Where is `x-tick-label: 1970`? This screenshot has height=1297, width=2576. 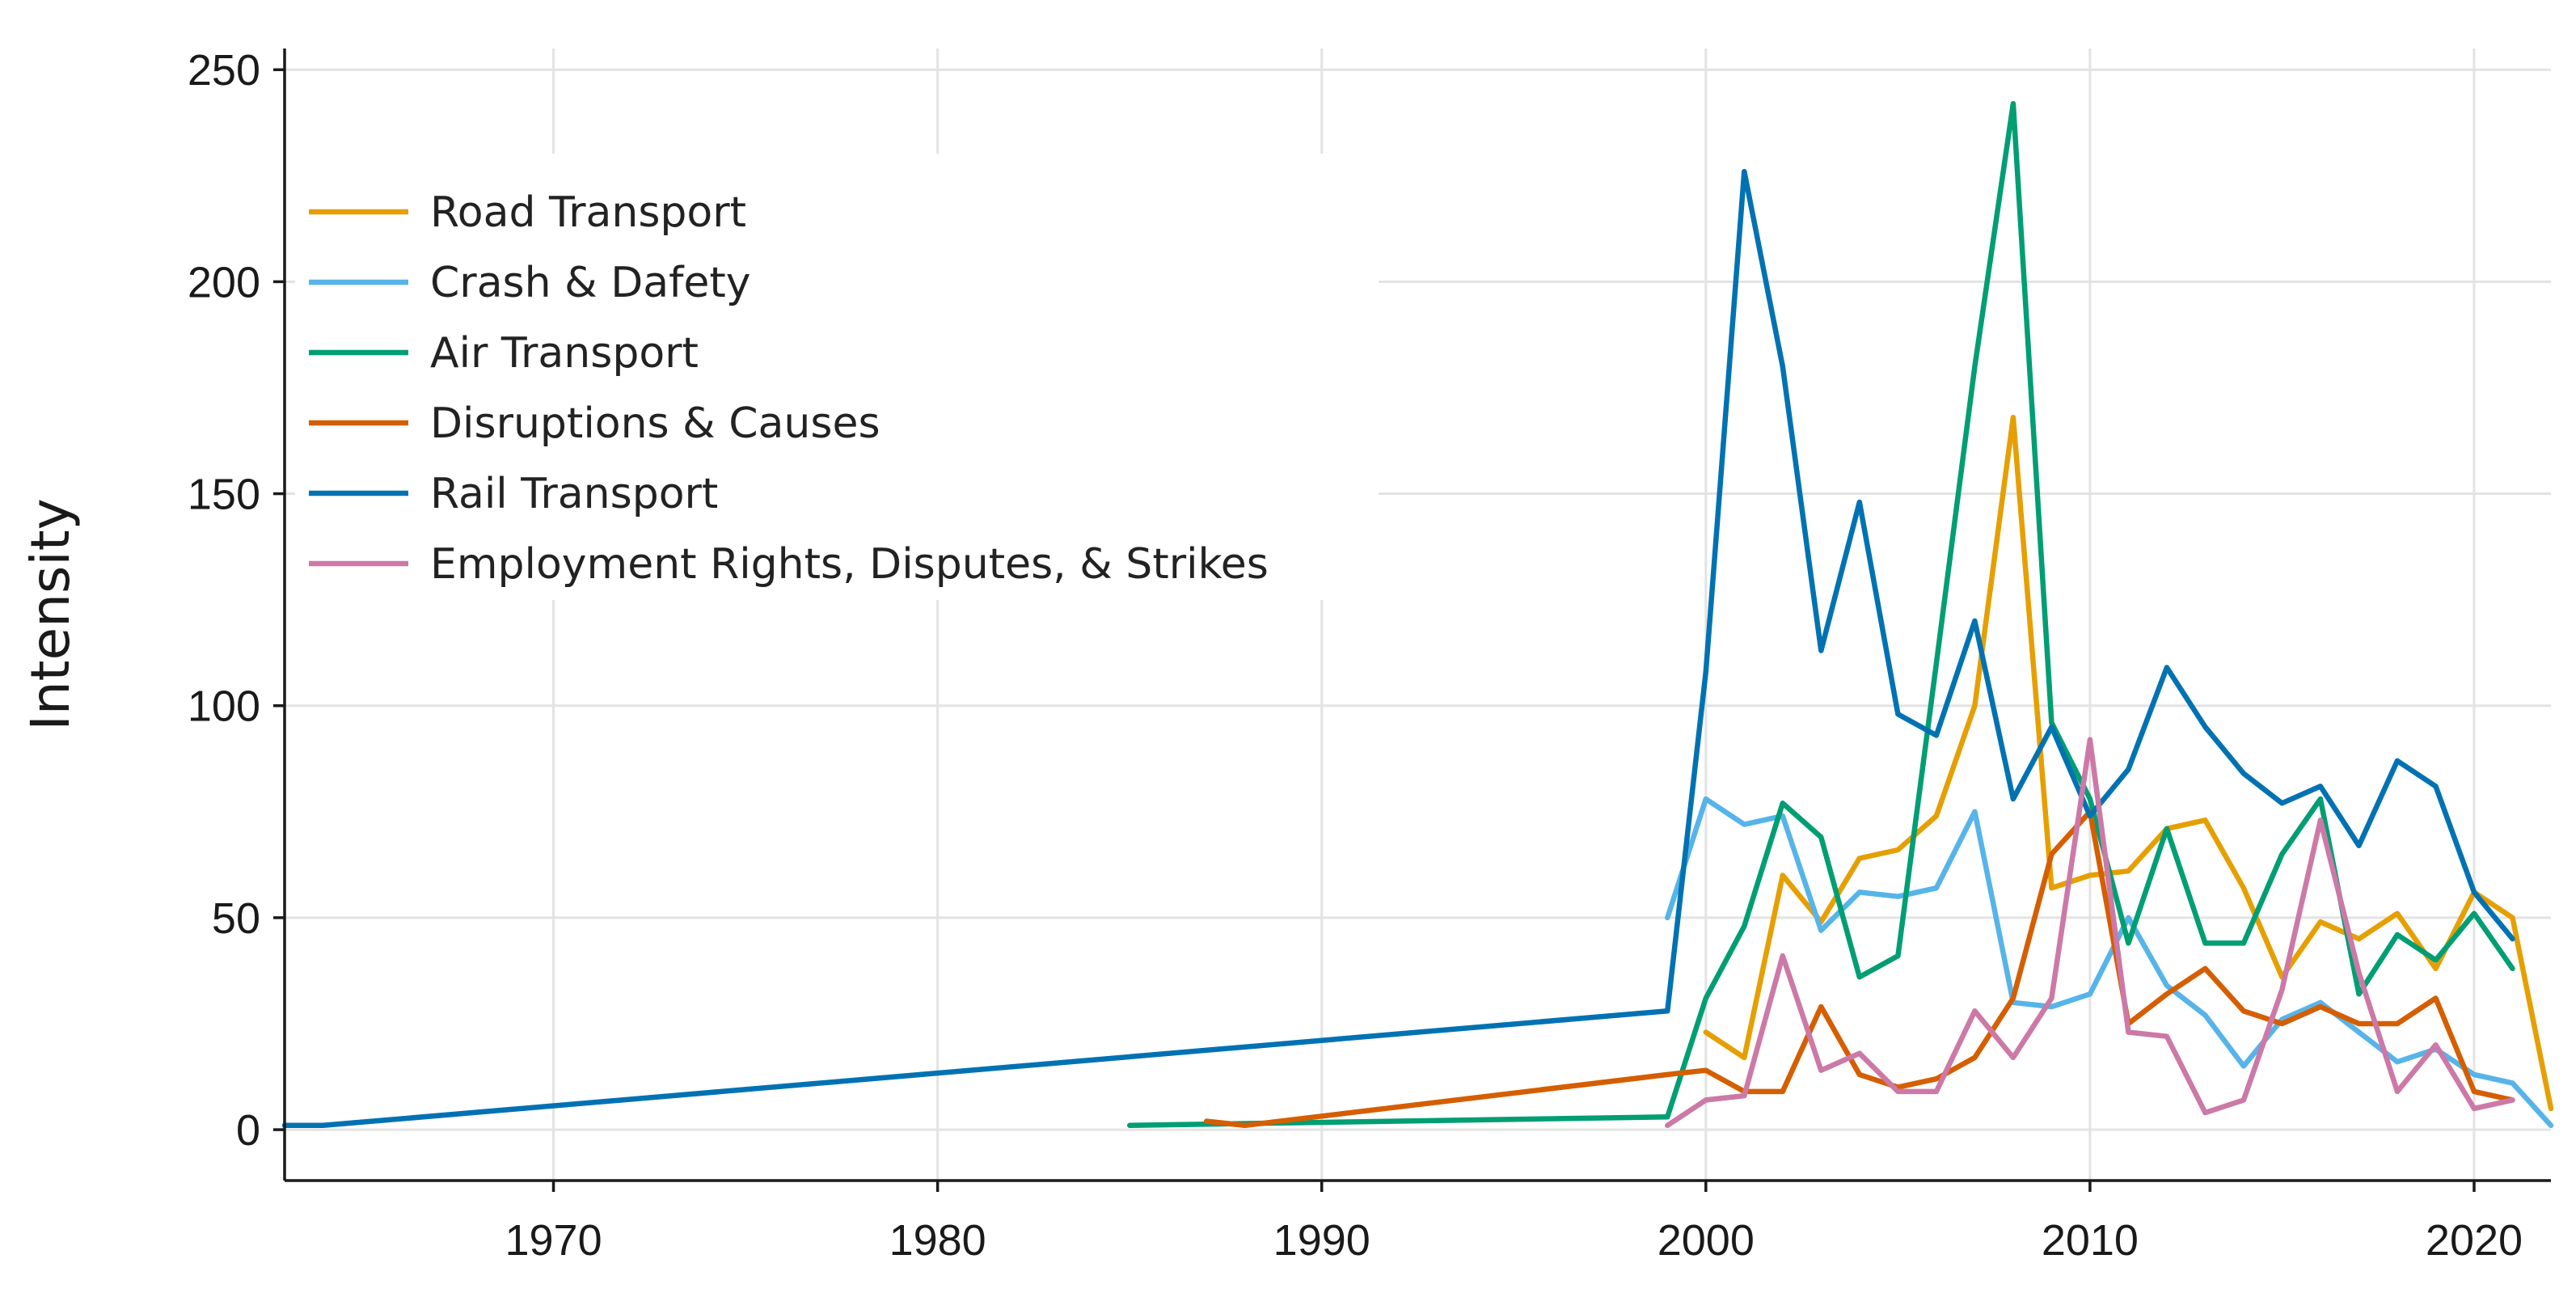 x-tick-label: 1970 is located at coordinates (553, 1240).